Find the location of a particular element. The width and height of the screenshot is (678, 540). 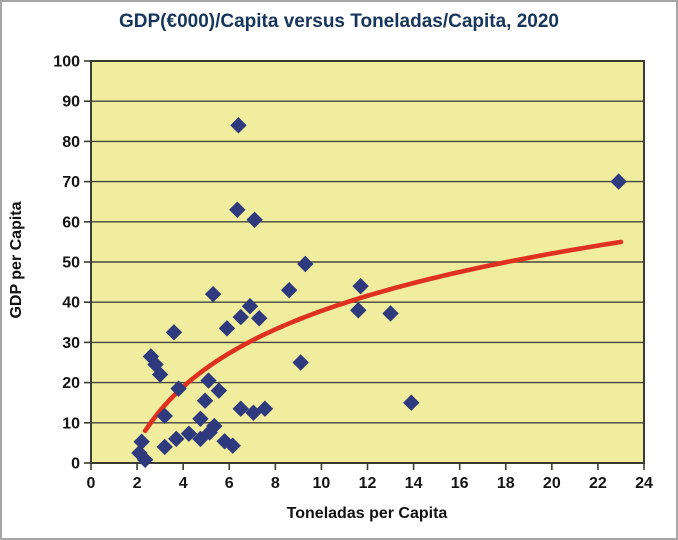

y-tick-label: 100 is located at coordinates (66, 62).